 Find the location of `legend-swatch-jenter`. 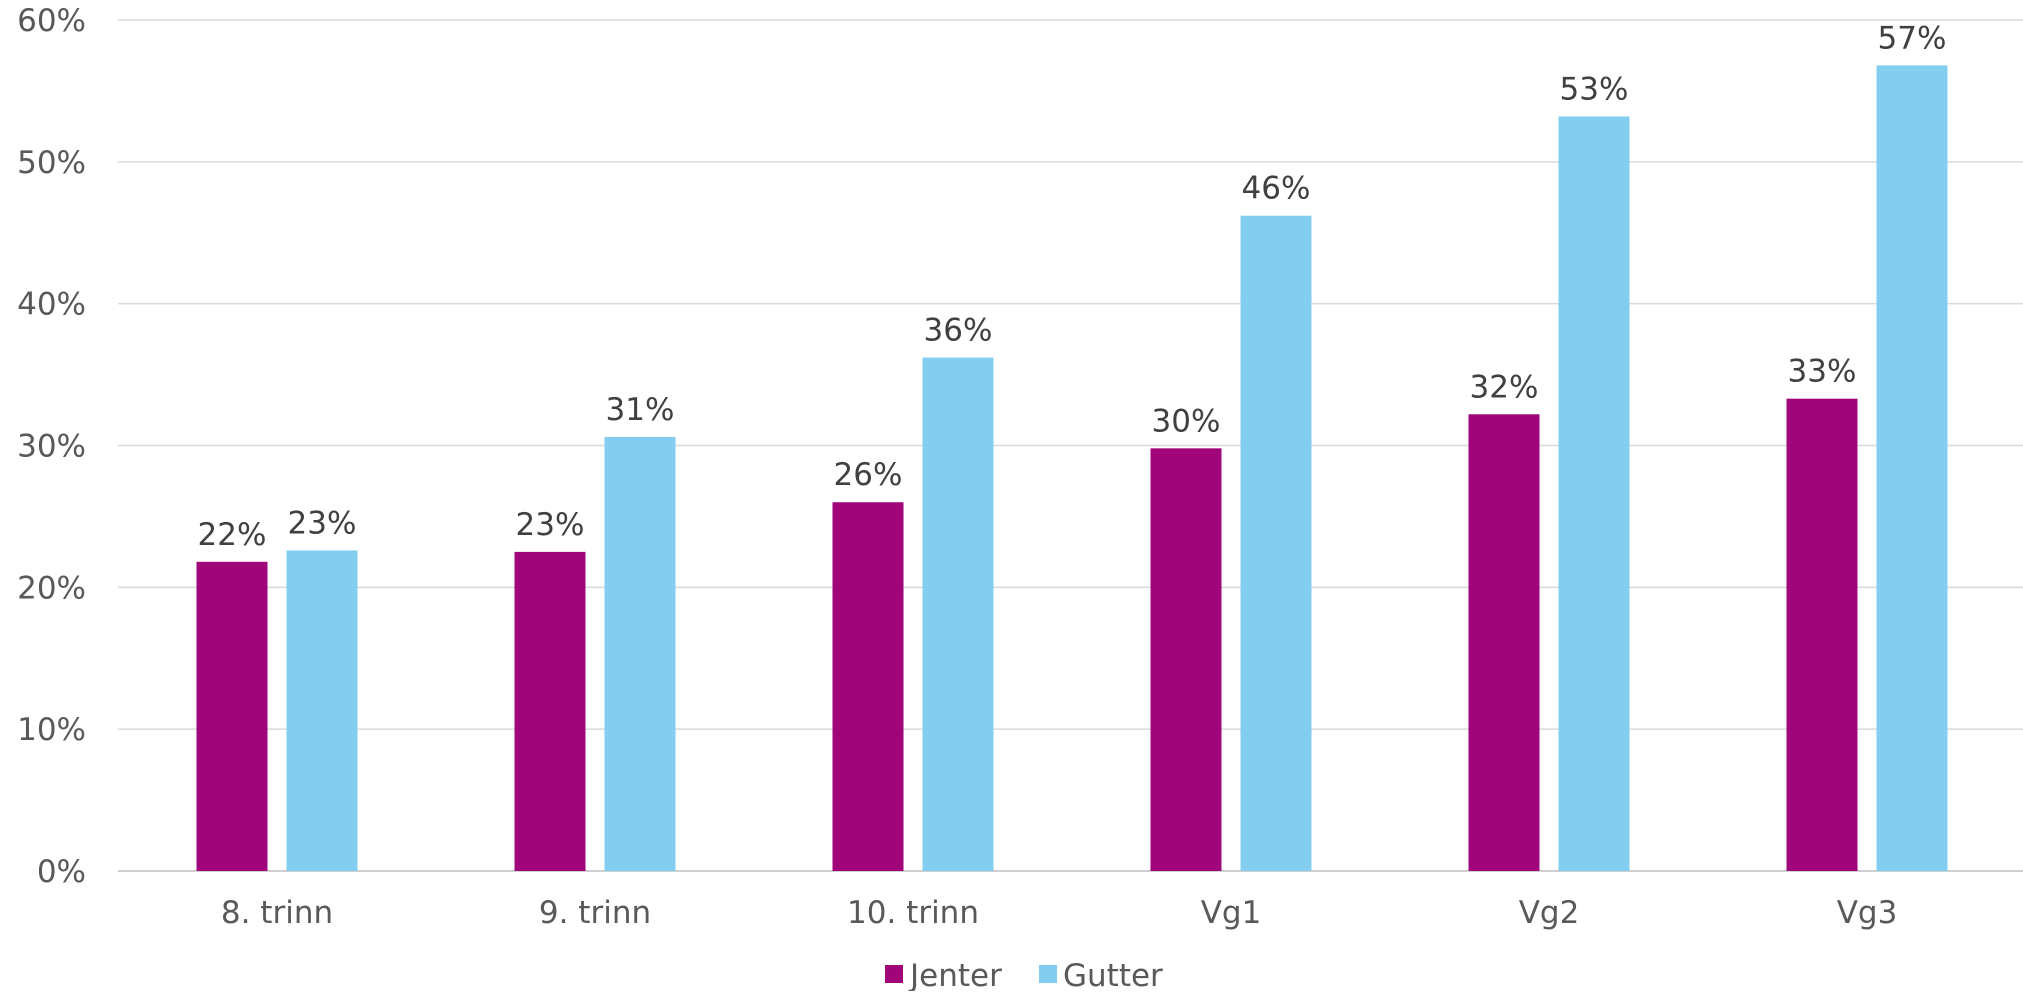

legend-swatch-jenter is located at coordinates (894, 974).